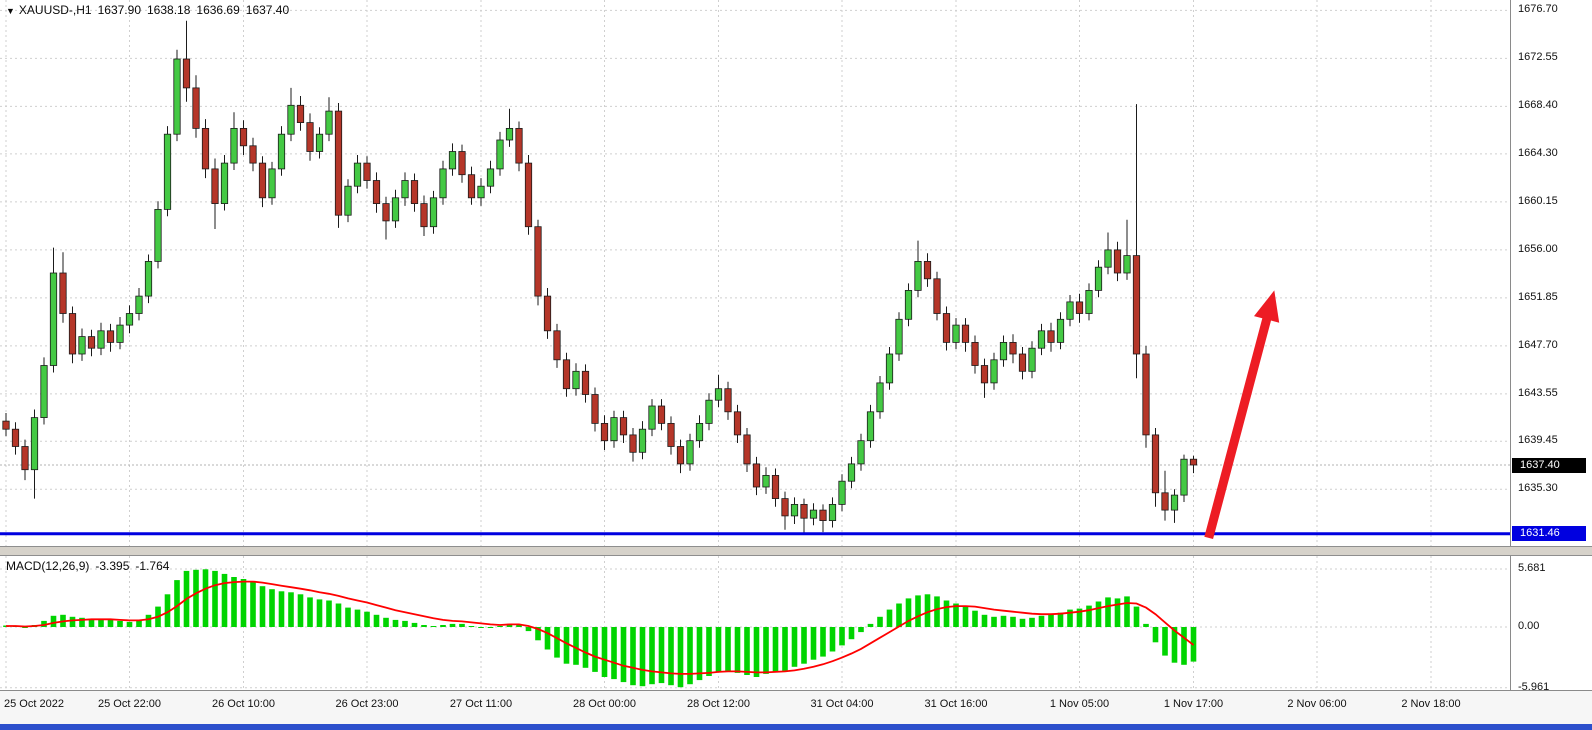  Describe the element at coordinates (1551, 624) in the screenshot. I see `macd-axis: 5.681 0.00 -5.961` at that location.